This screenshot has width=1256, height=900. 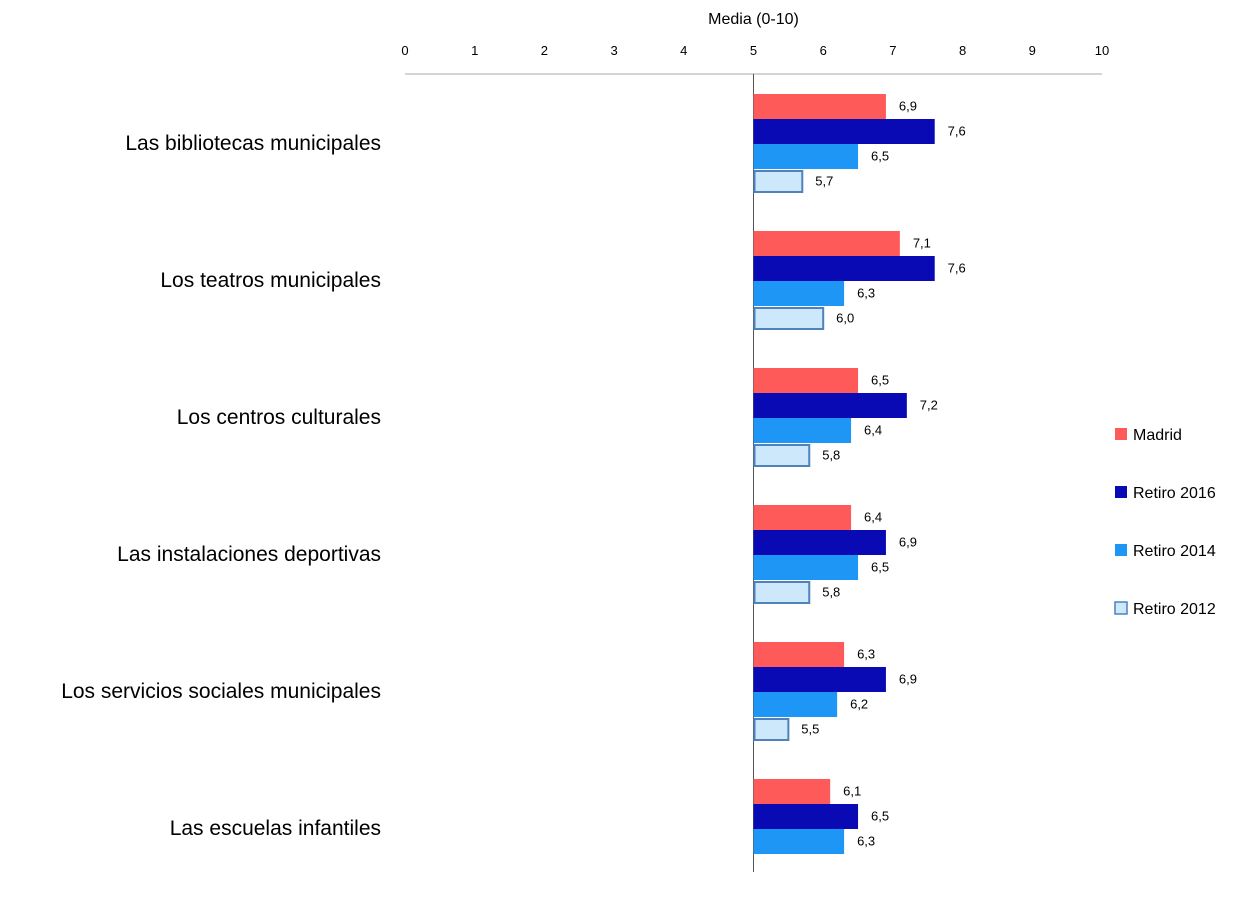 What do you see at coordinates (824, 181) in the screenshot?
I see `data-label: 5,7` at bounding box center [824, 181].